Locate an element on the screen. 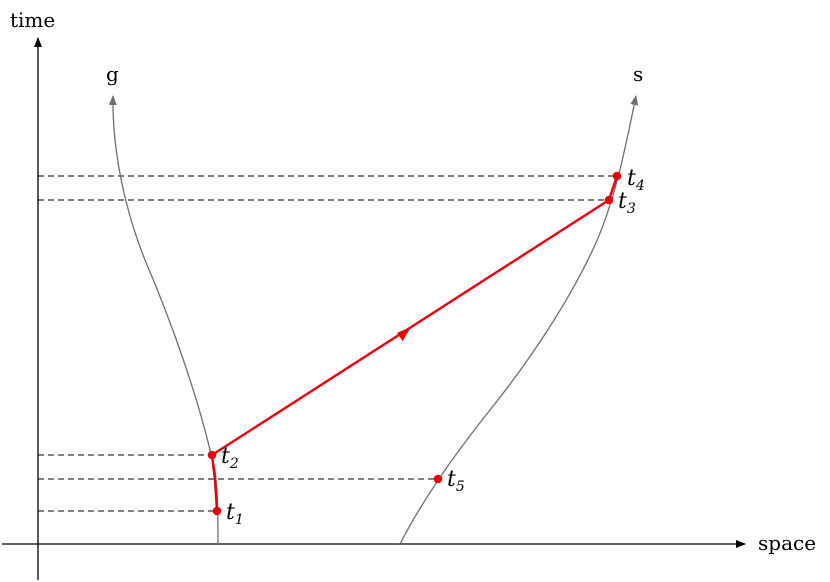  signal-direction-arrow is located at coordinates (404, 334).